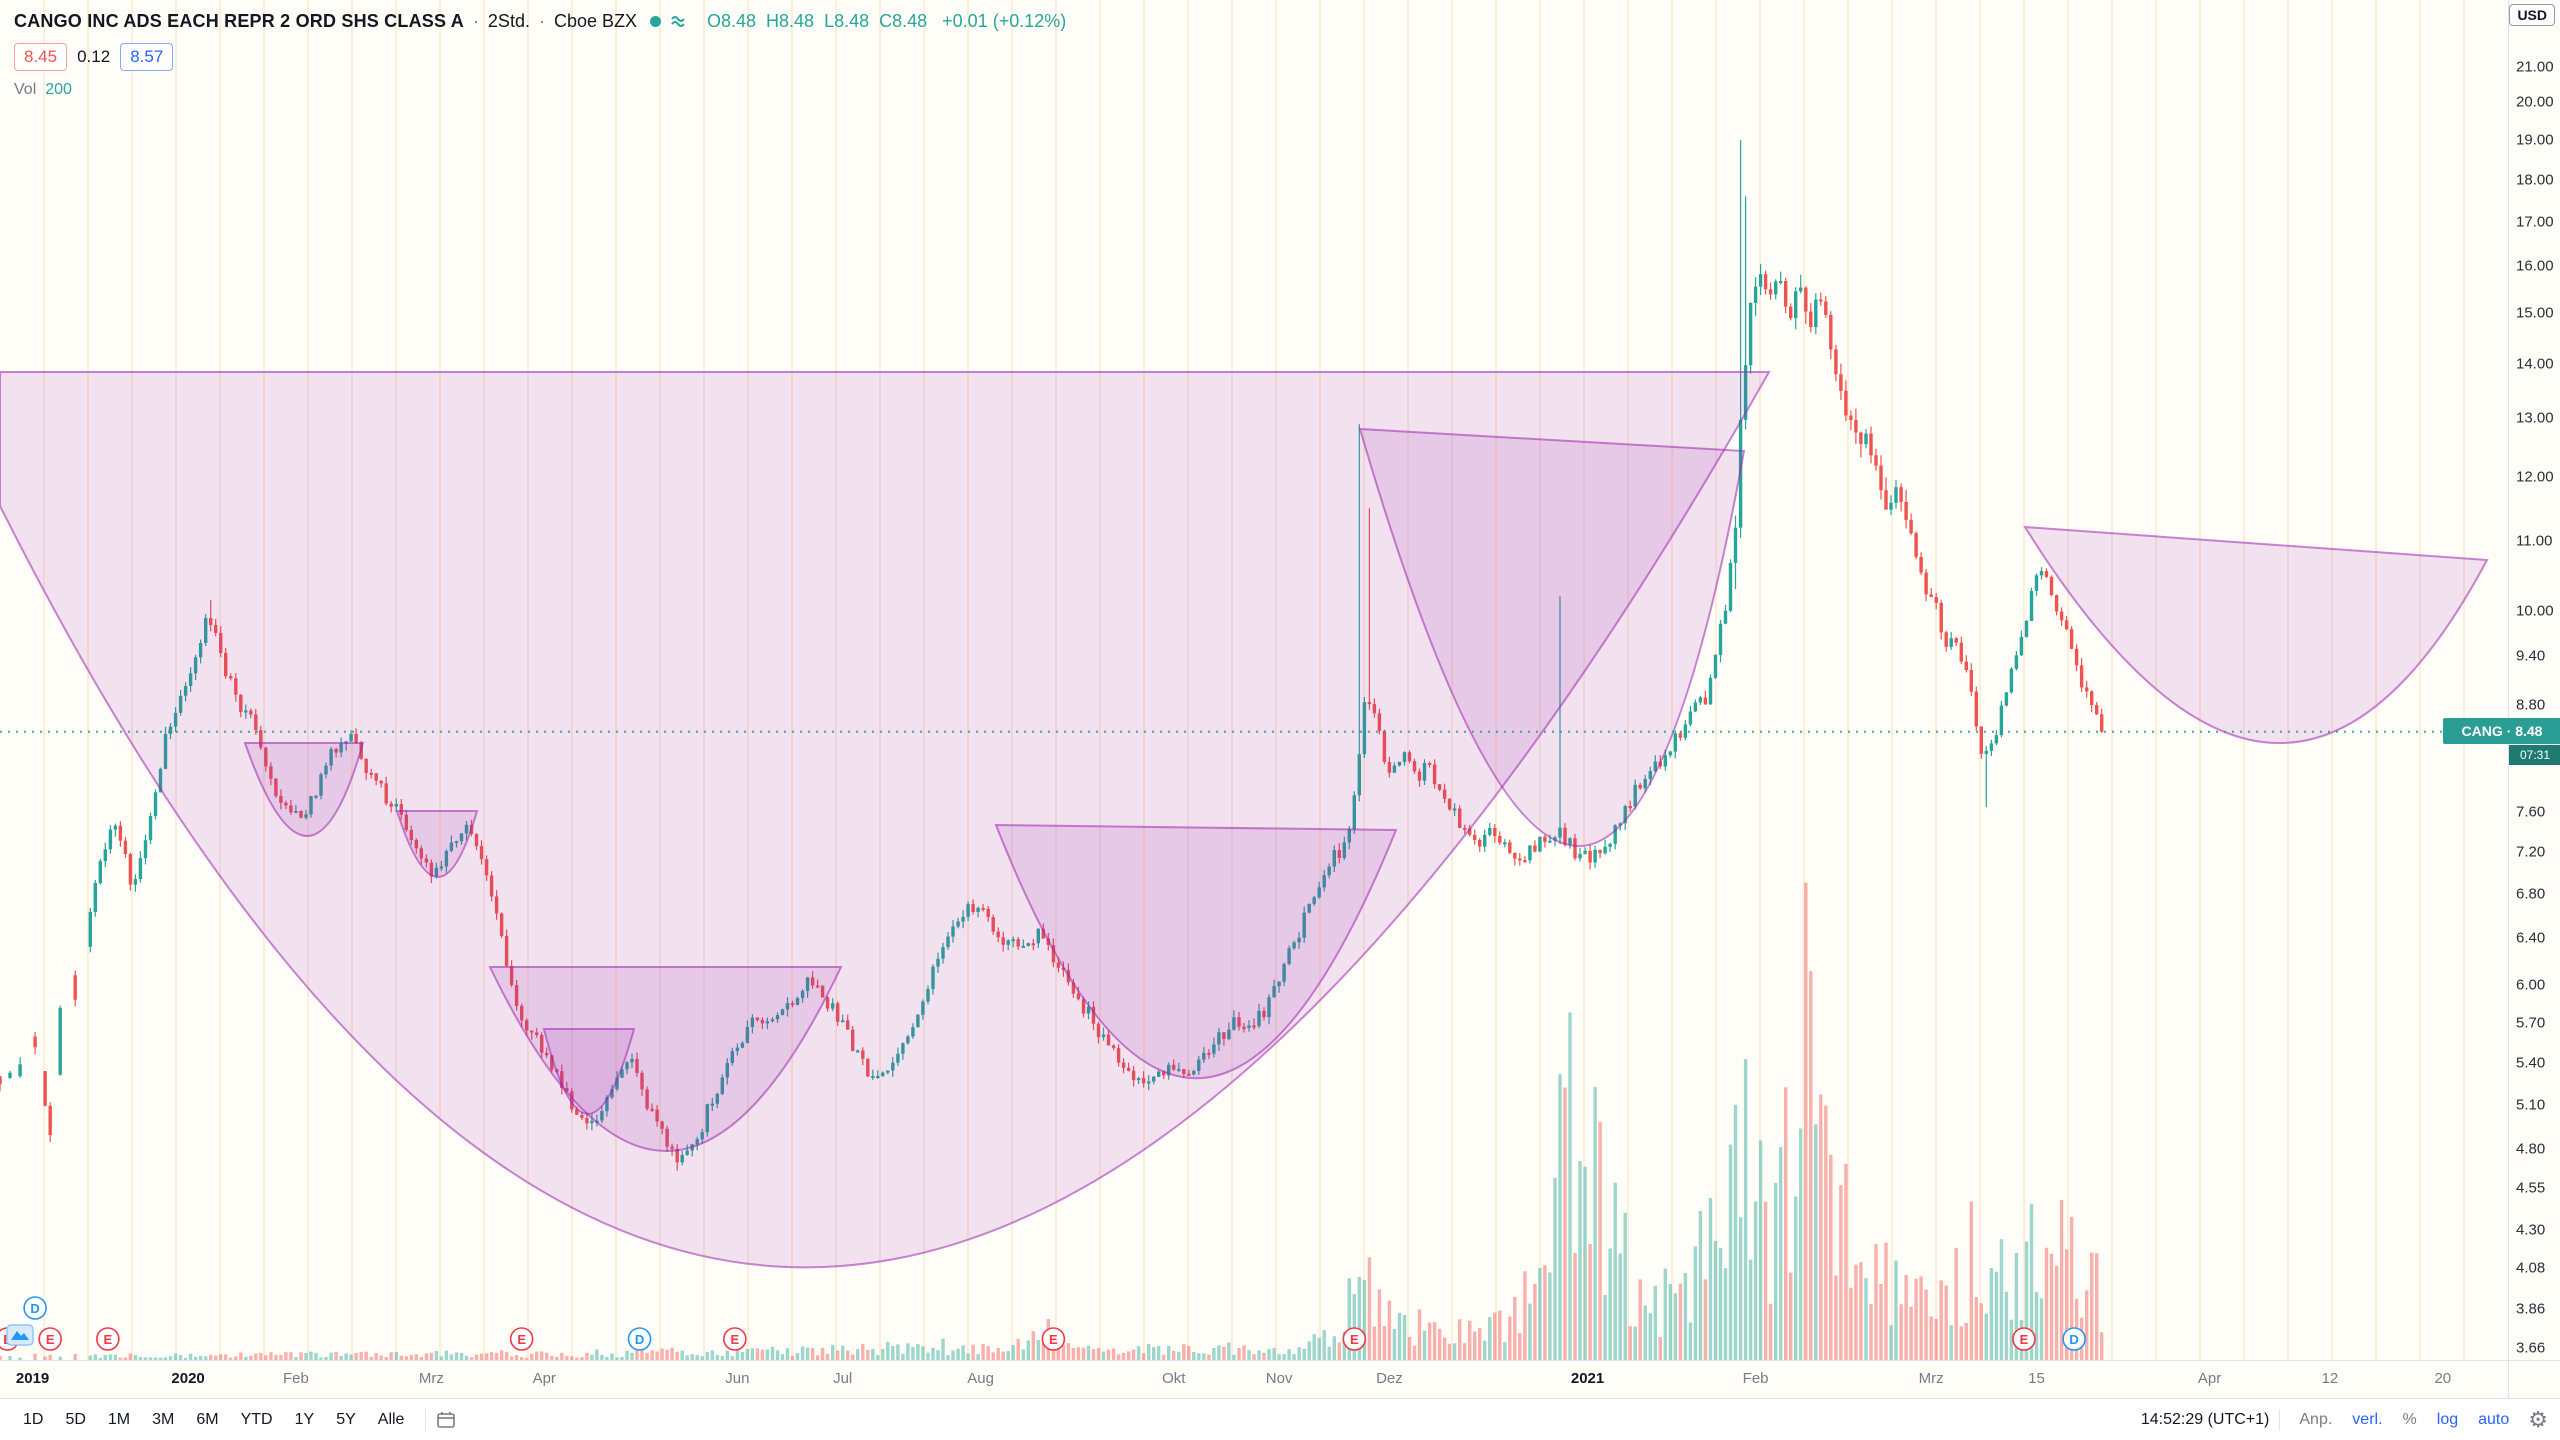  I want to click on price-tick: 19.00, so click(2535, 140).